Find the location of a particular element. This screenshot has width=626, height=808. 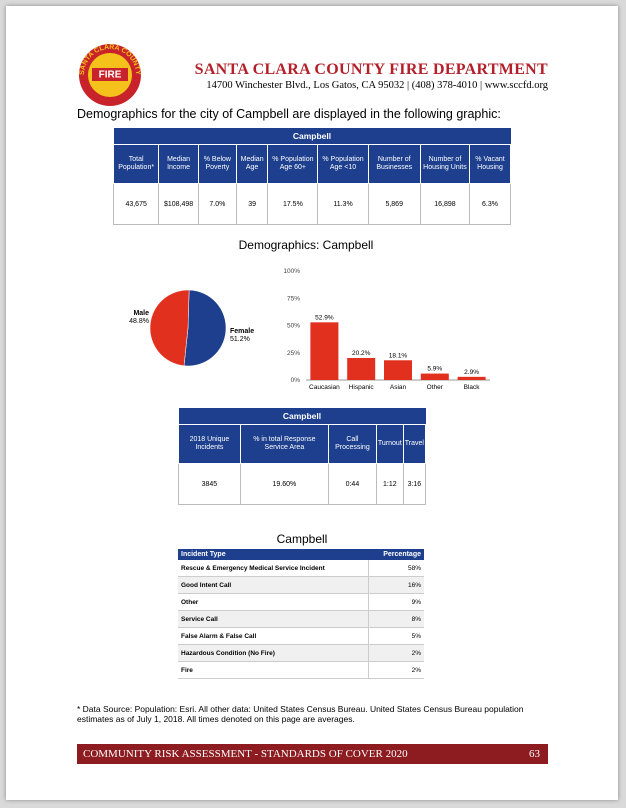

y-tick-label: 100% is located at coordinates (291, 271).